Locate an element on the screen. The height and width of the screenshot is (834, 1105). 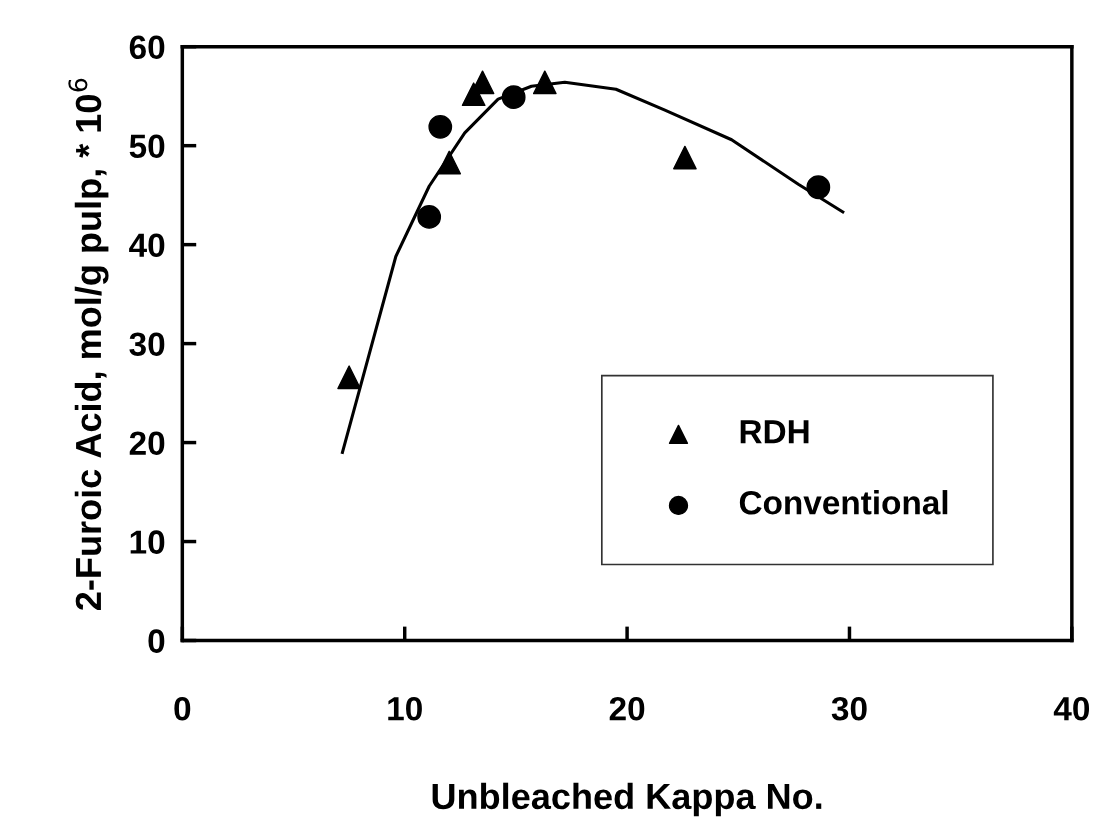
y-tick-label: 10 is located at coordinates (147, 542).